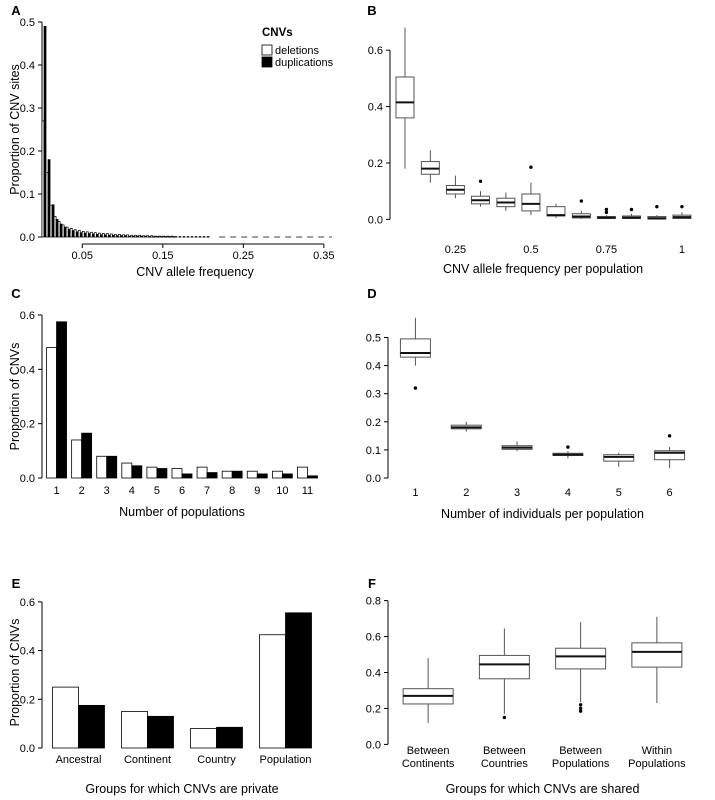 The image size is (715, 800). What do you see at coordinates (16, 10) in the screenshot?
I see `panel-label-a: A` at bounding box center [16, 10].